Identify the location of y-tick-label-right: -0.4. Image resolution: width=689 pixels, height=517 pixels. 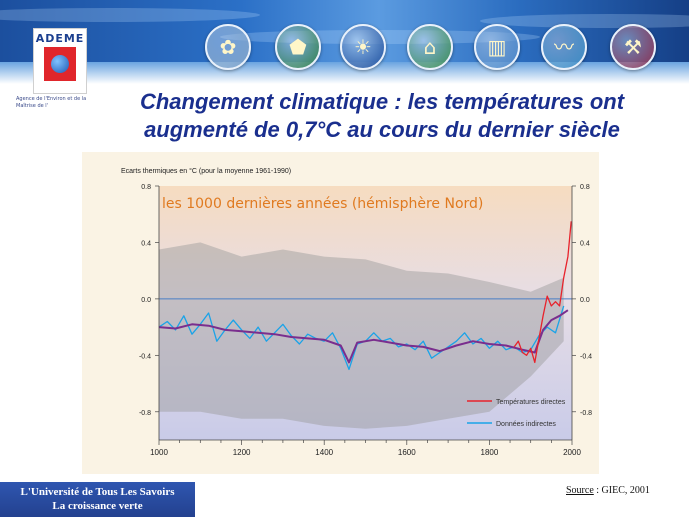
(586, 356).